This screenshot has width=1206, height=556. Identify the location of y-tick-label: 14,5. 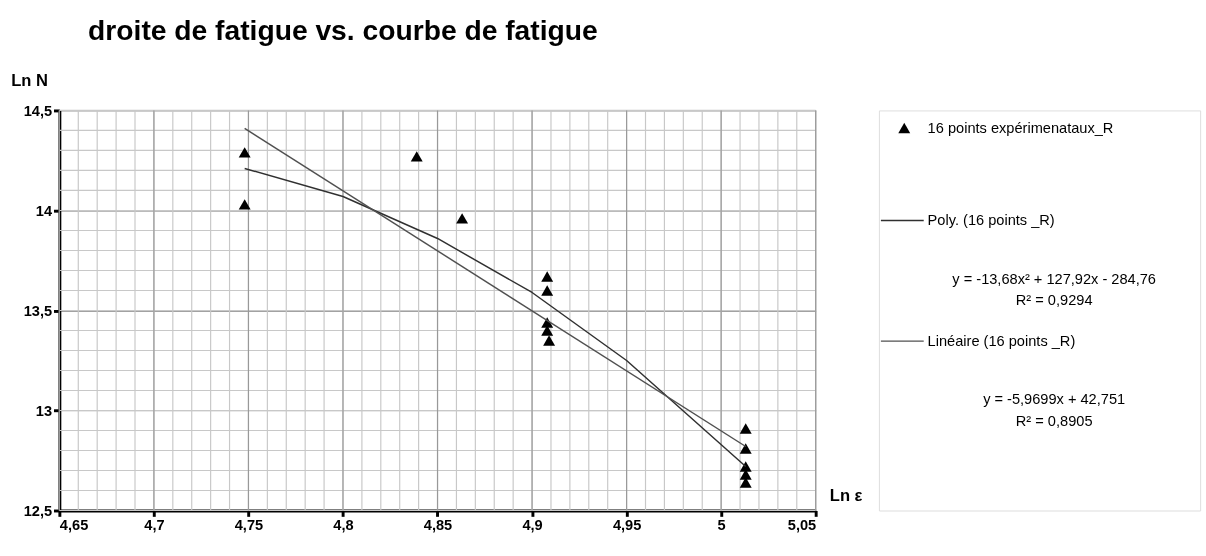
(38, 110).